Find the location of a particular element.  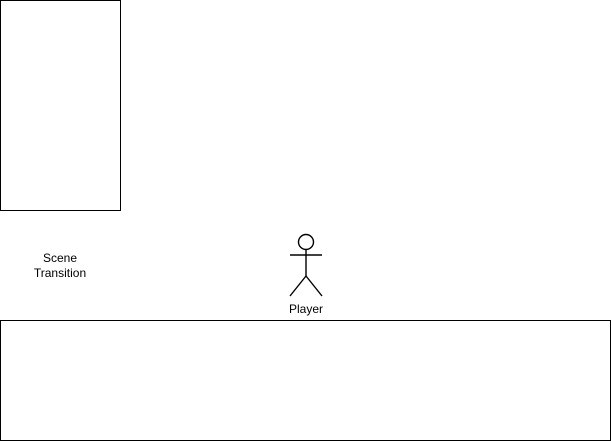

scene-transition-label: Scene Transition is located at coordinates (60, 266).